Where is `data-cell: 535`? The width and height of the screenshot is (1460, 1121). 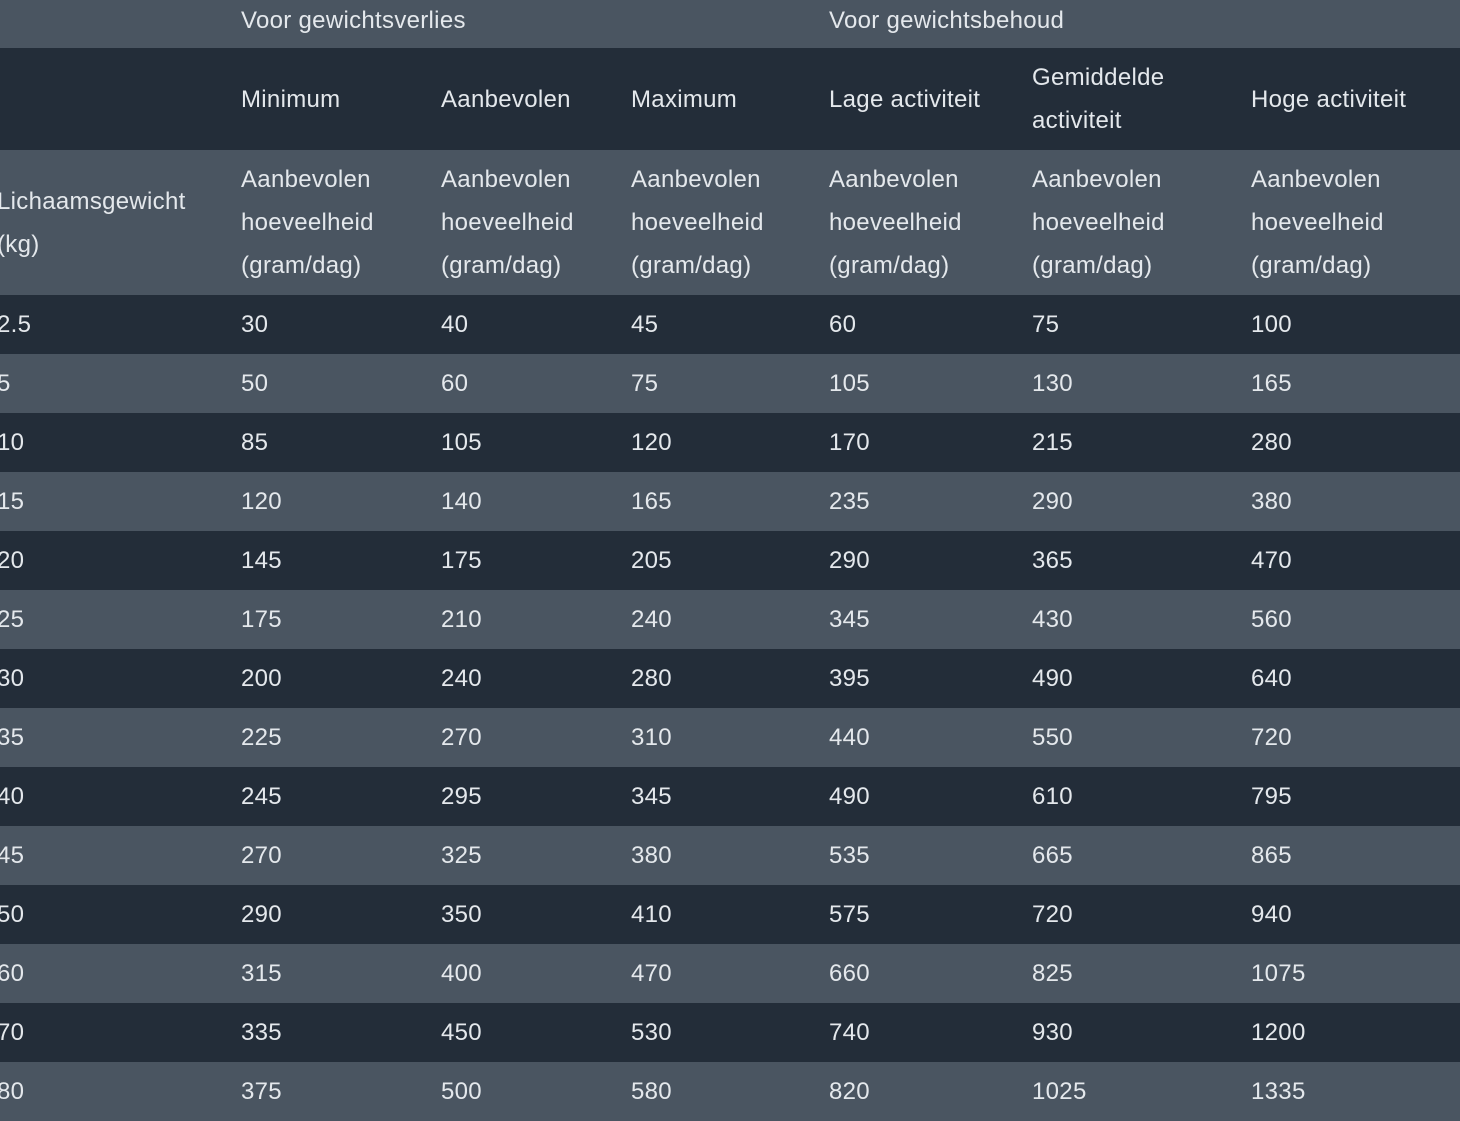 data-cell: 535 is located at coordinates (849, 855).